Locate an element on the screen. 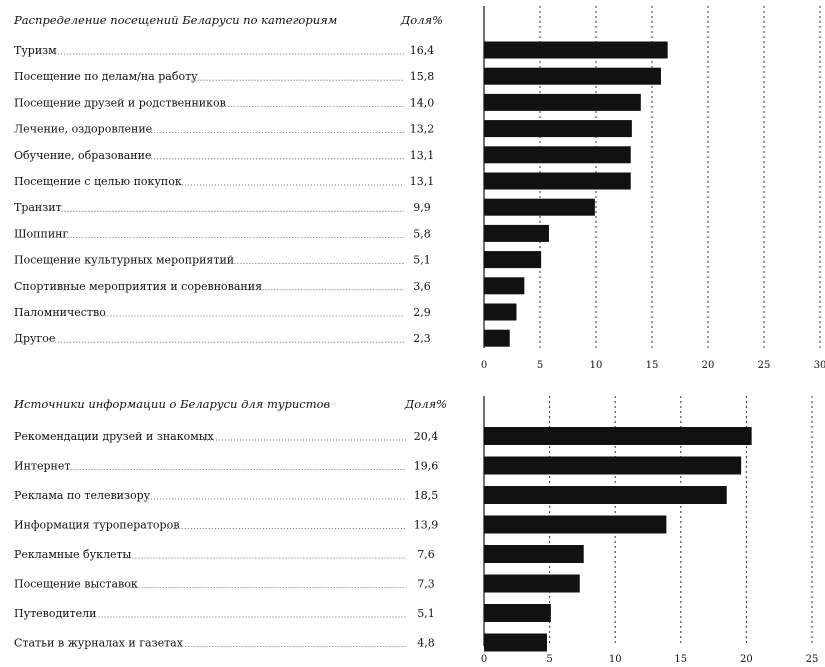 This screenshot has height=667, width=825. category-label: Статьи в журналах и газетах is located at coordinates (99, 643).